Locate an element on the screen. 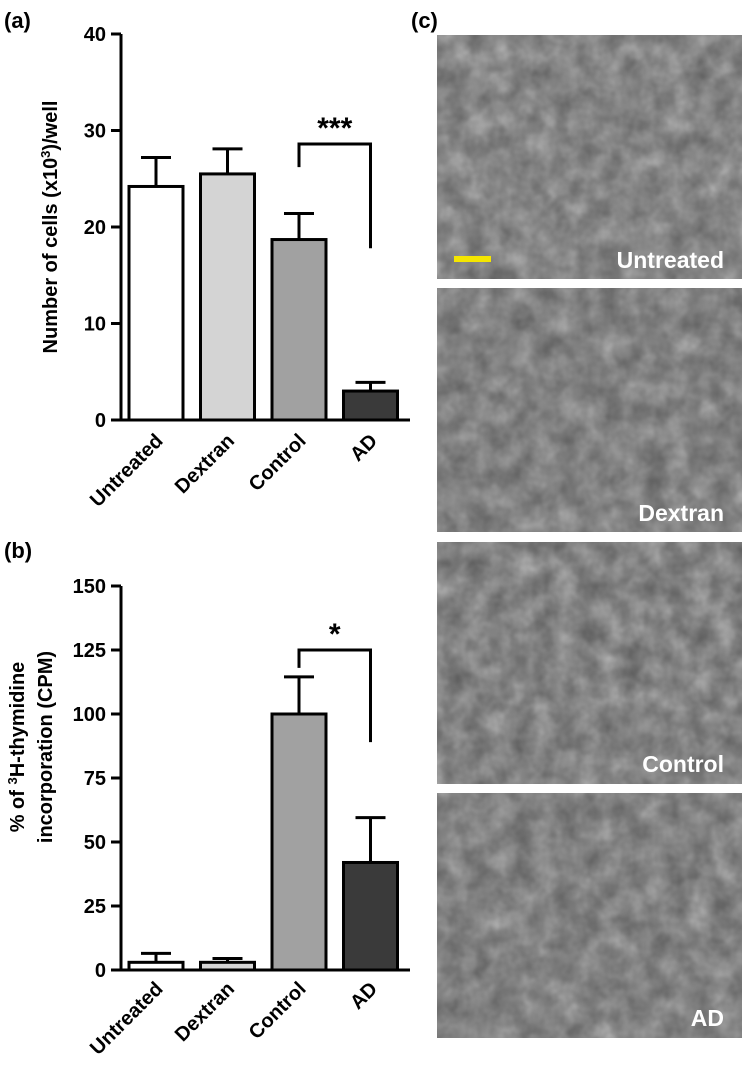  panel-b-ylabel-line2: incorporation (CPM) is located at coordinates (46, 747).